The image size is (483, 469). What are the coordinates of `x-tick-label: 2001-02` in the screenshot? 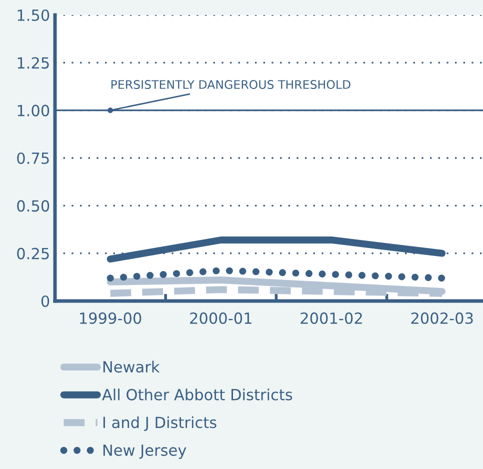 It's located at (331, 318).